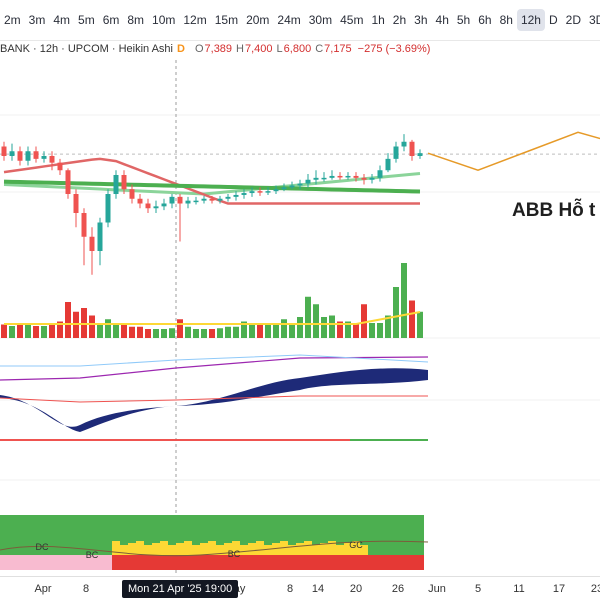 The width and height of the screenshot is (600, 601). Describe the element at coordinates (506, 20) in the screenshot. I see `timeframe-8h: 8h` at that location.